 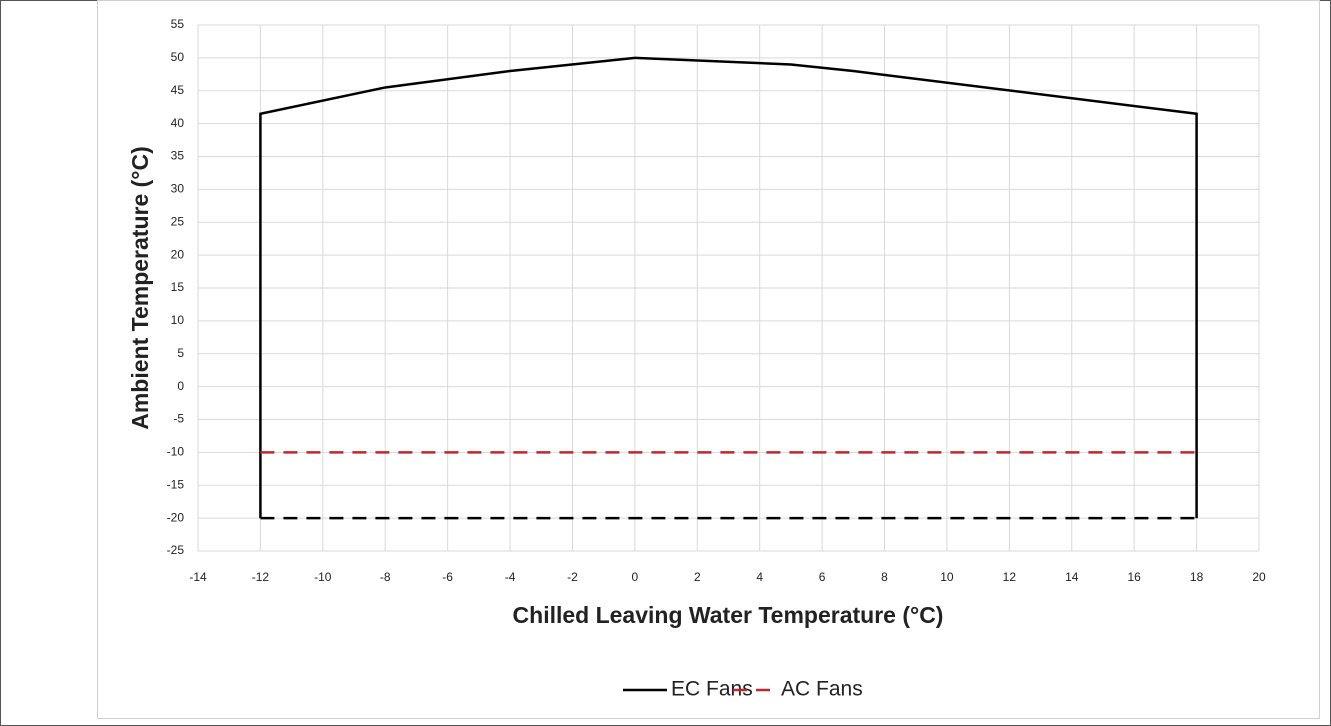 I want to click on x-tick-label: 10, so click(x=947, y=577).